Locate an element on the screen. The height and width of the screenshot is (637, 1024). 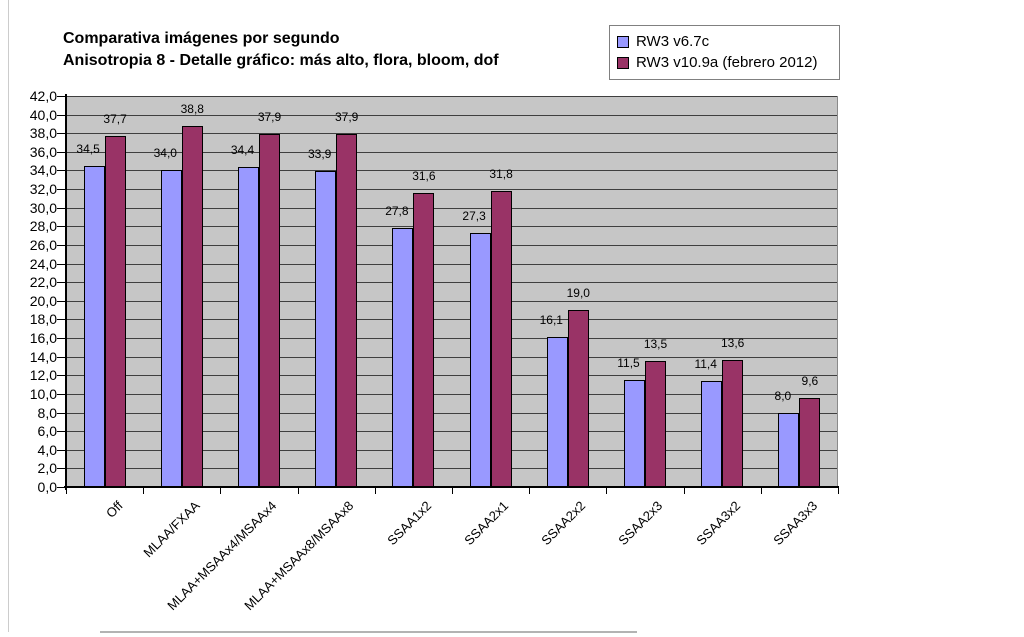
data-label-SSAA3x3-series1: 8,0 is located at coordinates (783, 395).